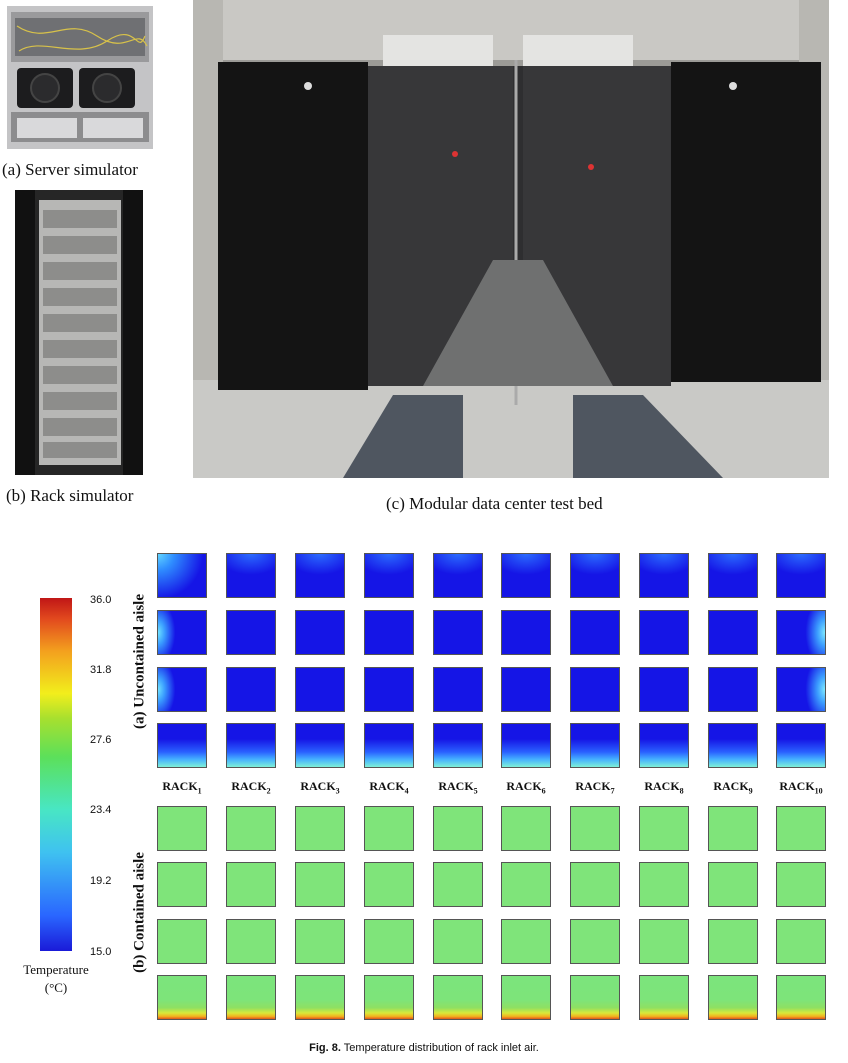 The height and width of the screenshot is (1063, 848). What do you see at coordinates (56, 987) in the screenshot?
I see `colorbar-unit: (°C)` at bounding box center [56, 987].